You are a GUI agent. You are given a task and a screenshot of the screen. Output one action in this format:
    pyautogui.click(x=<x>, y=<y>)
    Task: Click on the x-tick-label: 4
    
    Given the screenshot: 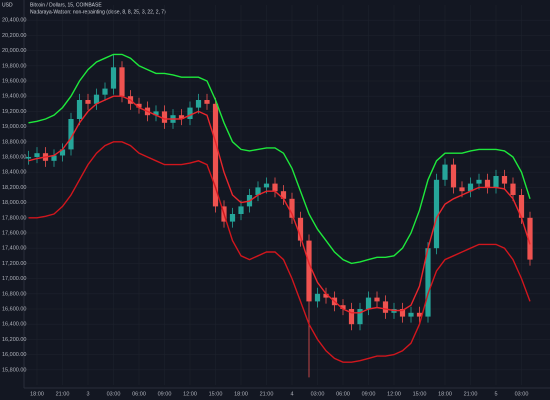 What is the action you would take?
    pyautogui.click(x=291, y=394)
    